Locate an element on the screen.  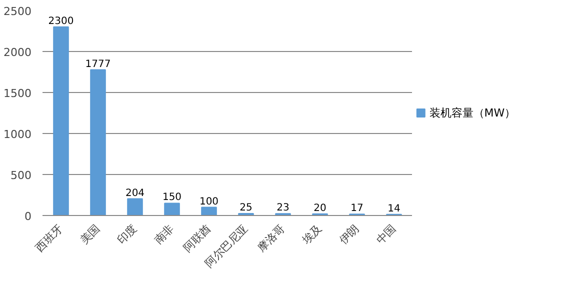
x-tick-label: 阿联酋 is located at coordinates (197, 238).